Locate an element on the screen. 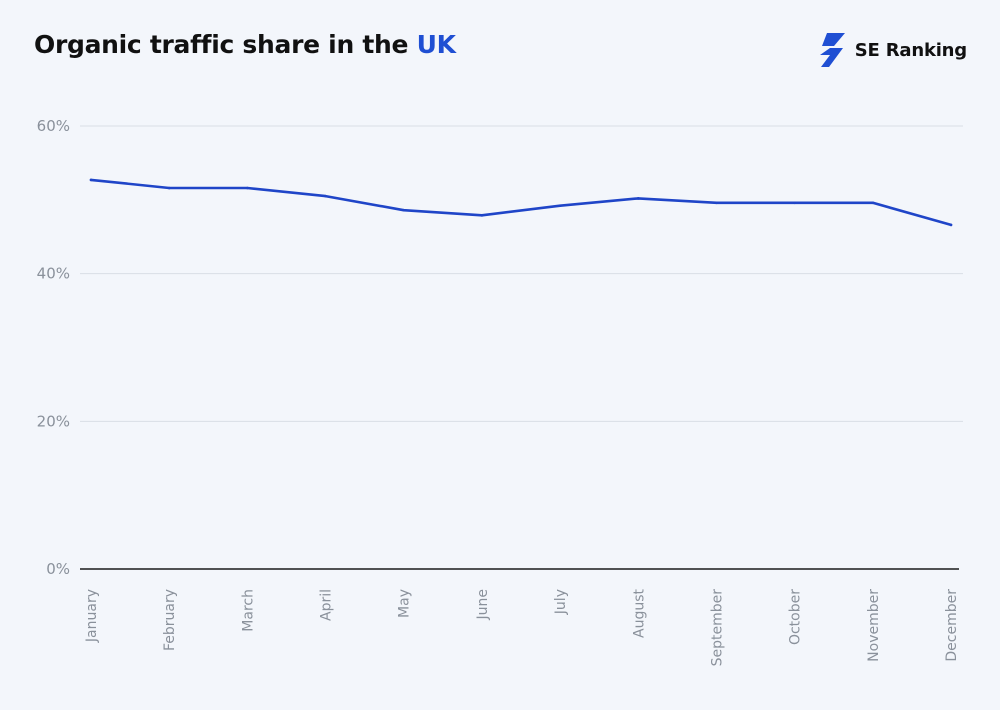 Image resolution: width=1000 pixels, height=710 pixels. y-tick-label: 60% is located at coordinates (53, 126).